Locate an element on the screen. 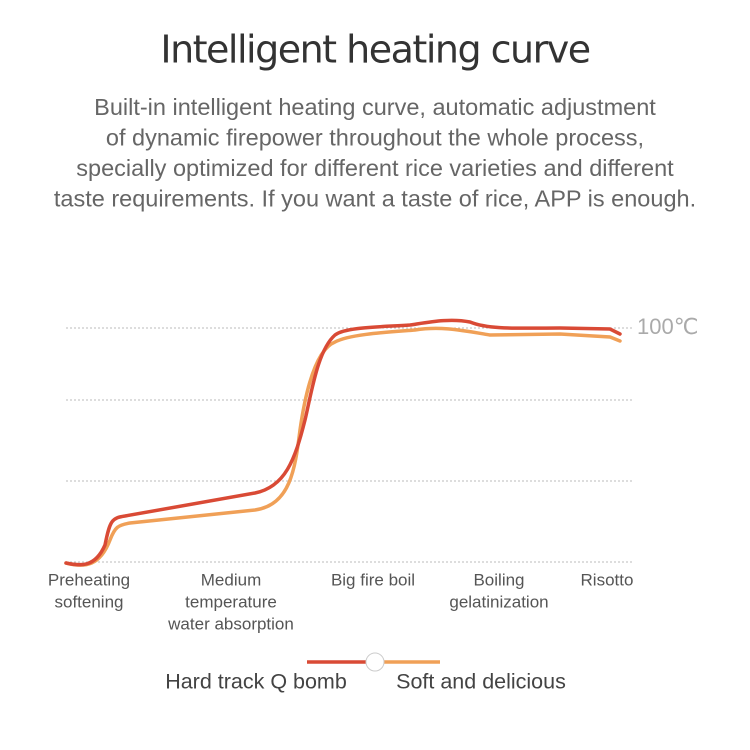 The height and width of the screenshot is (750, 750). legend-text: Hard track Q bomb is located at coordinates (256, 682).